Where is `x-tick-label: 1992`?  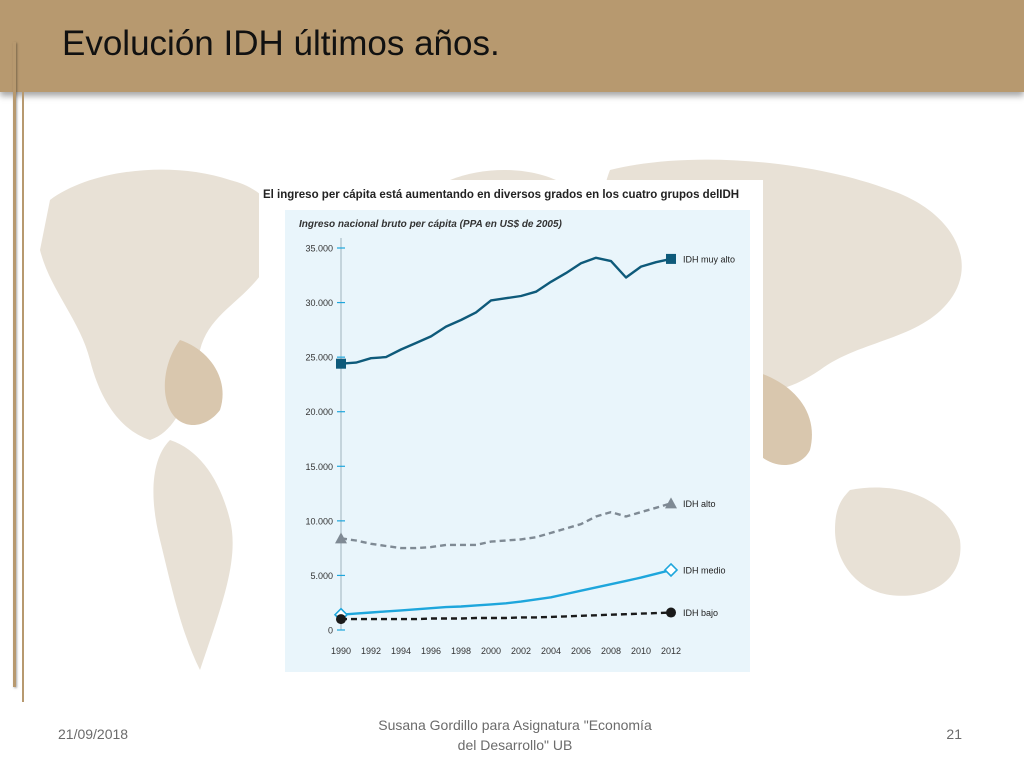
x-tick-label: 1992 is located at coordinates (371, 651).